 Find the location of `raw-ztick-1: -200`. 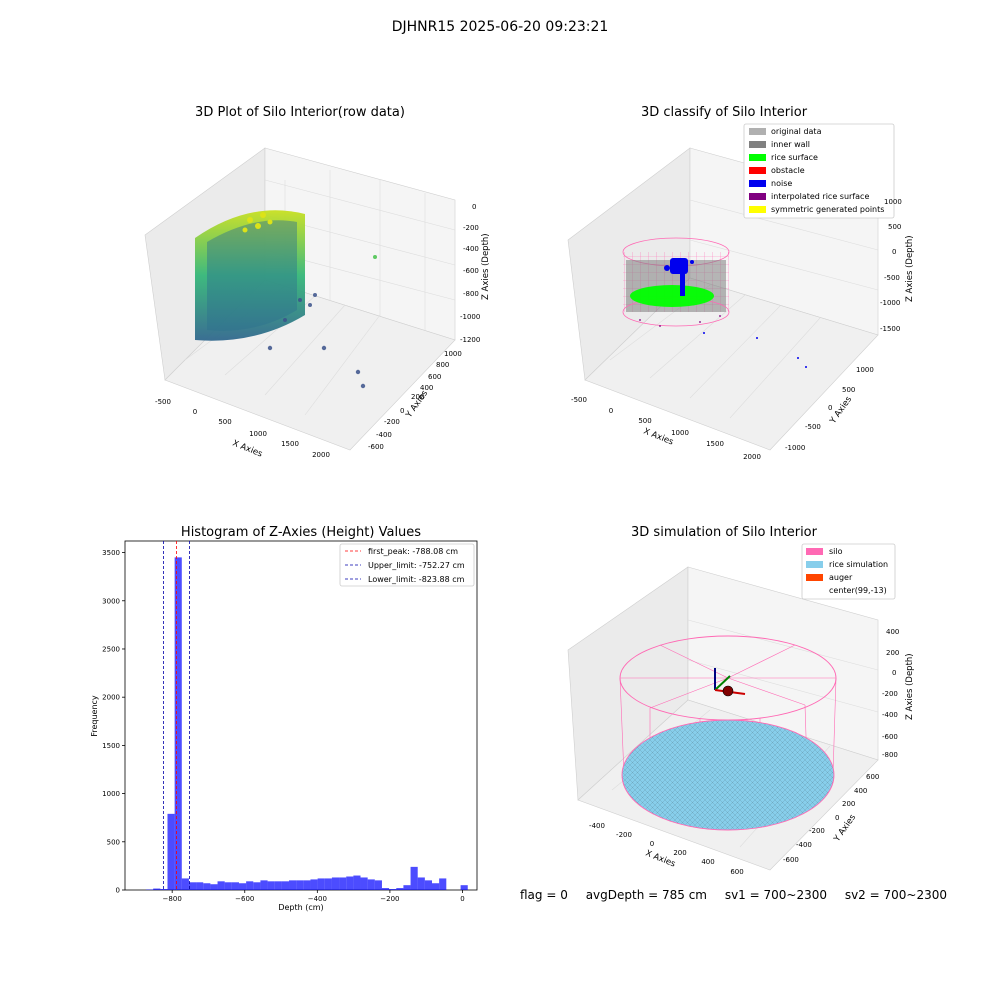

raw-ztick-1: -200 is located at coordinates (471, 228).